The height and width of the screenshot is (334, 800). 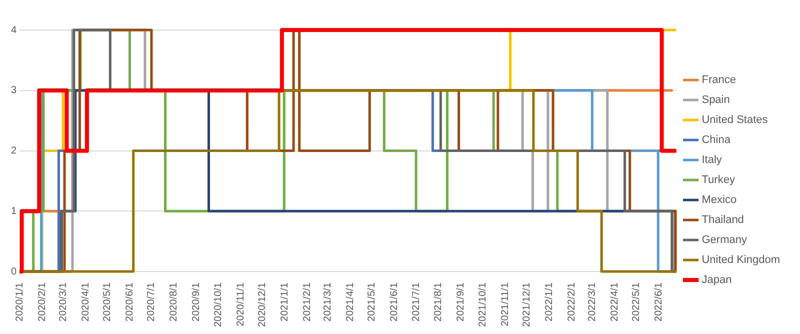 I want to click on y-tick-label: 1, so click(x=14, y=211).